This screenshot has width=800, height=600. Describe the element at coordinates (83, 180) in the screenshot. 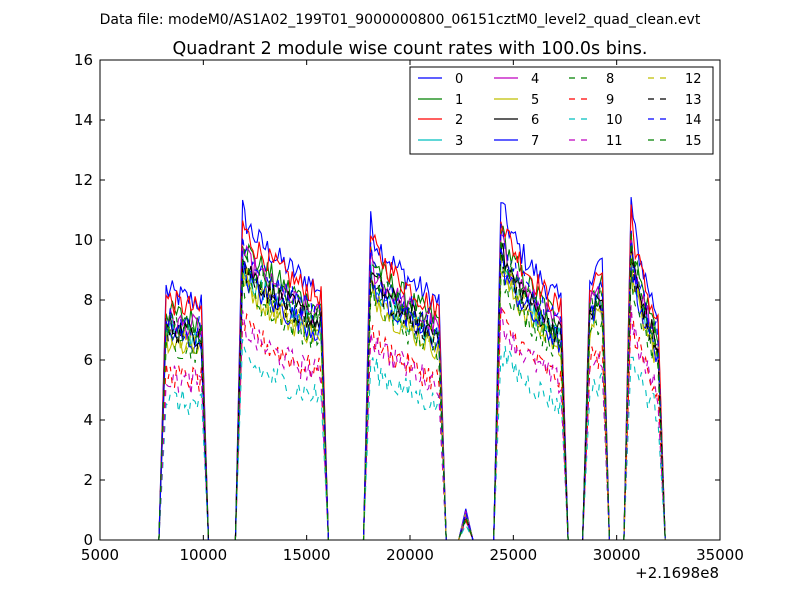

I see `y-tick-label-6: 12` at that location.